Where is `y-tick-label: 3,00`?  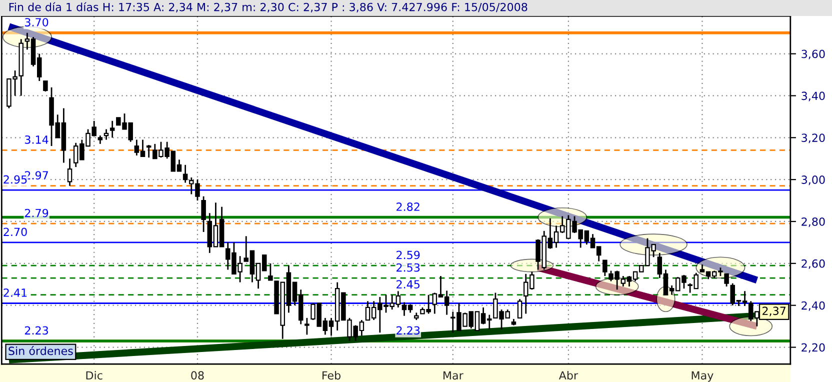
y-tick-label: 3,00 is located at coordinates (813, 181).